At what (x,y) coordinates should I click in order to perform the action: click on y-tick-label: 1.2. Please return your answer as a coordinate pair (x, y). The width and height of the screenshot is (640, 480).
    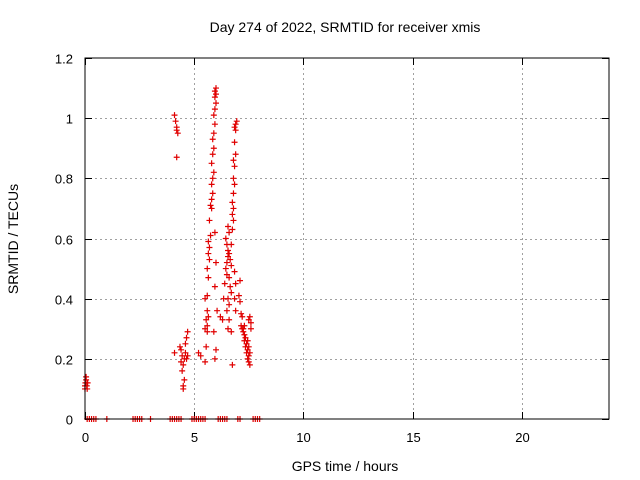
    Looking at the image, I should click on (64, 59).